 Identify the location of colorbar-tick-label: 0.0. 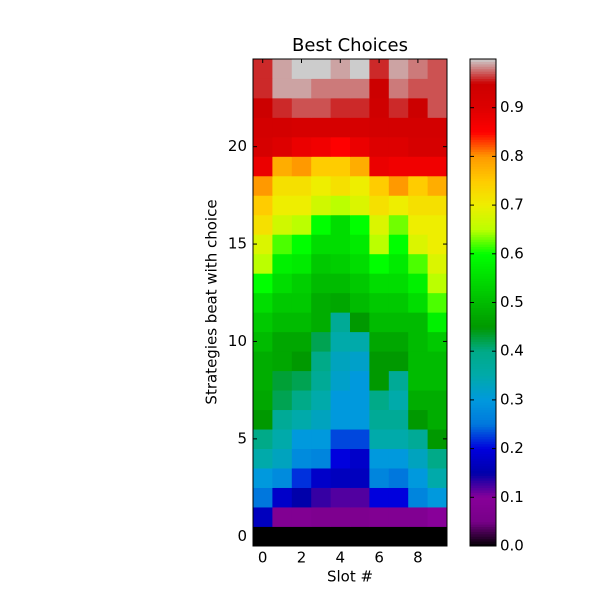
(512, 546).